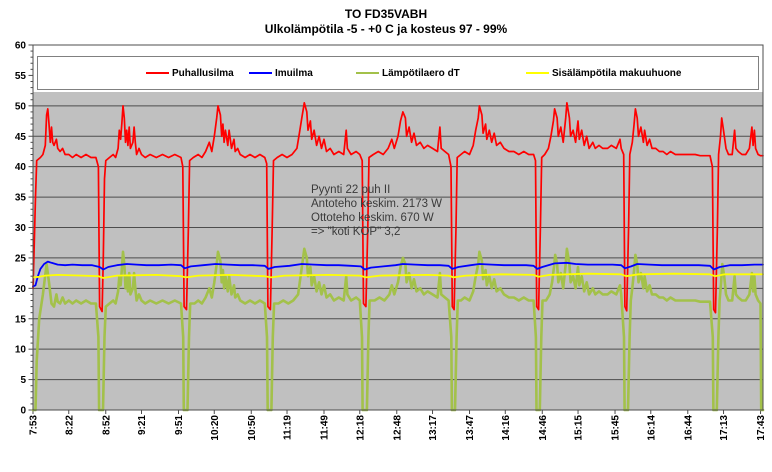 This screenshot has width=772, height=472. What do you see at coordinates (21, 137) in the screenshot?
I see `y-tick-label: 45` at bounding box center [21, 137].